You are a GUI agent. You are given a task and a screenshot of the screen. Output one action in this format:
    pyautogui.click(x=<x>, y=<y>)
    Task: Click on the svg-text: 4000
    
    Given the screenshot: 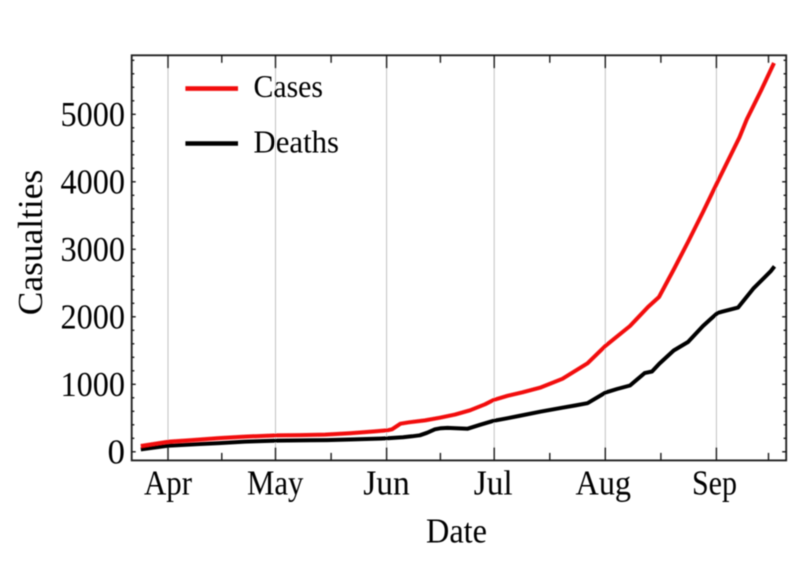 What is the action you would take?
    pyautogui.click(x=93, y=182)
    